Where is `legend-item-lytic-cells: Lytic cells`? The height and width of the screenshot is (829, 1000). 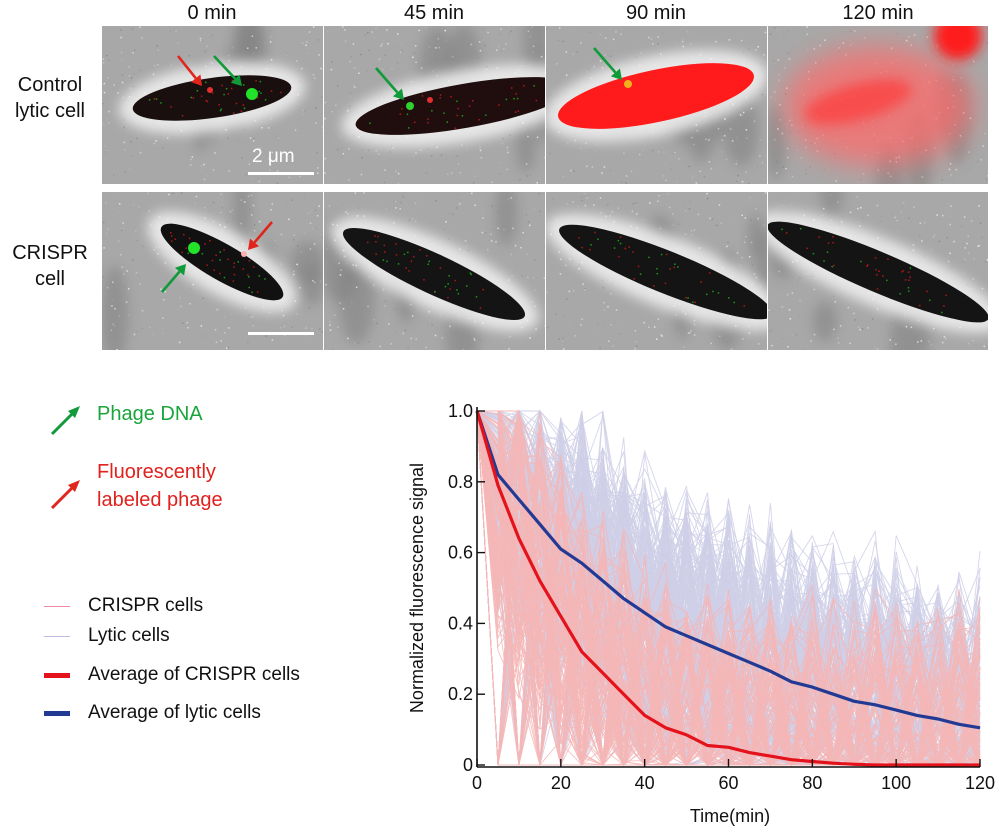 legend-item-lytic-cells: Lytic cells is located at coordinates (107, 636).